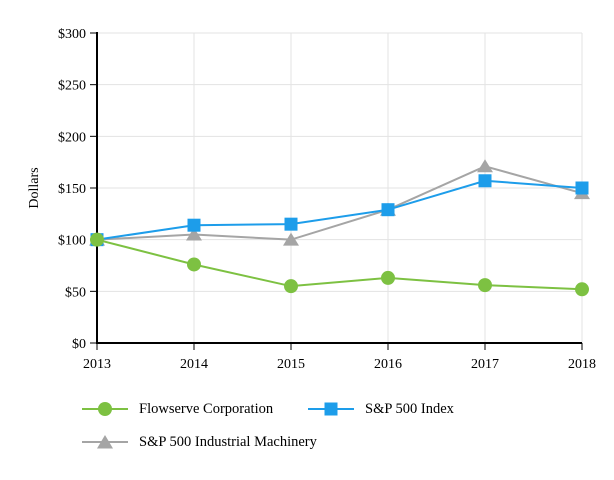  I want to click on legend-label-sp500: S&P 500 Index, so click(409, 408).